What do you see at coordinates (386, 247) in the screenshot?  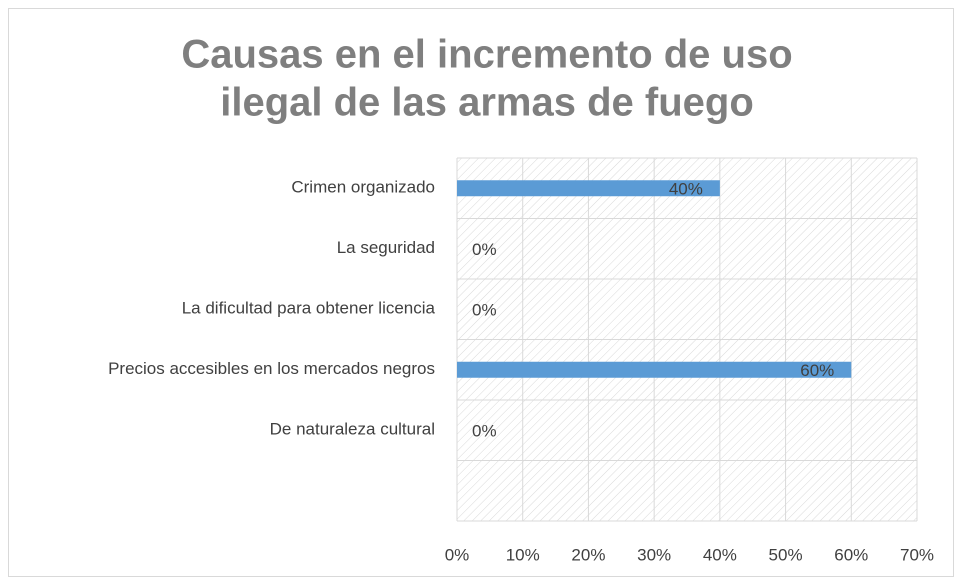 I see `y-tick-label: La seguridad` at bounding box center [386, 247].